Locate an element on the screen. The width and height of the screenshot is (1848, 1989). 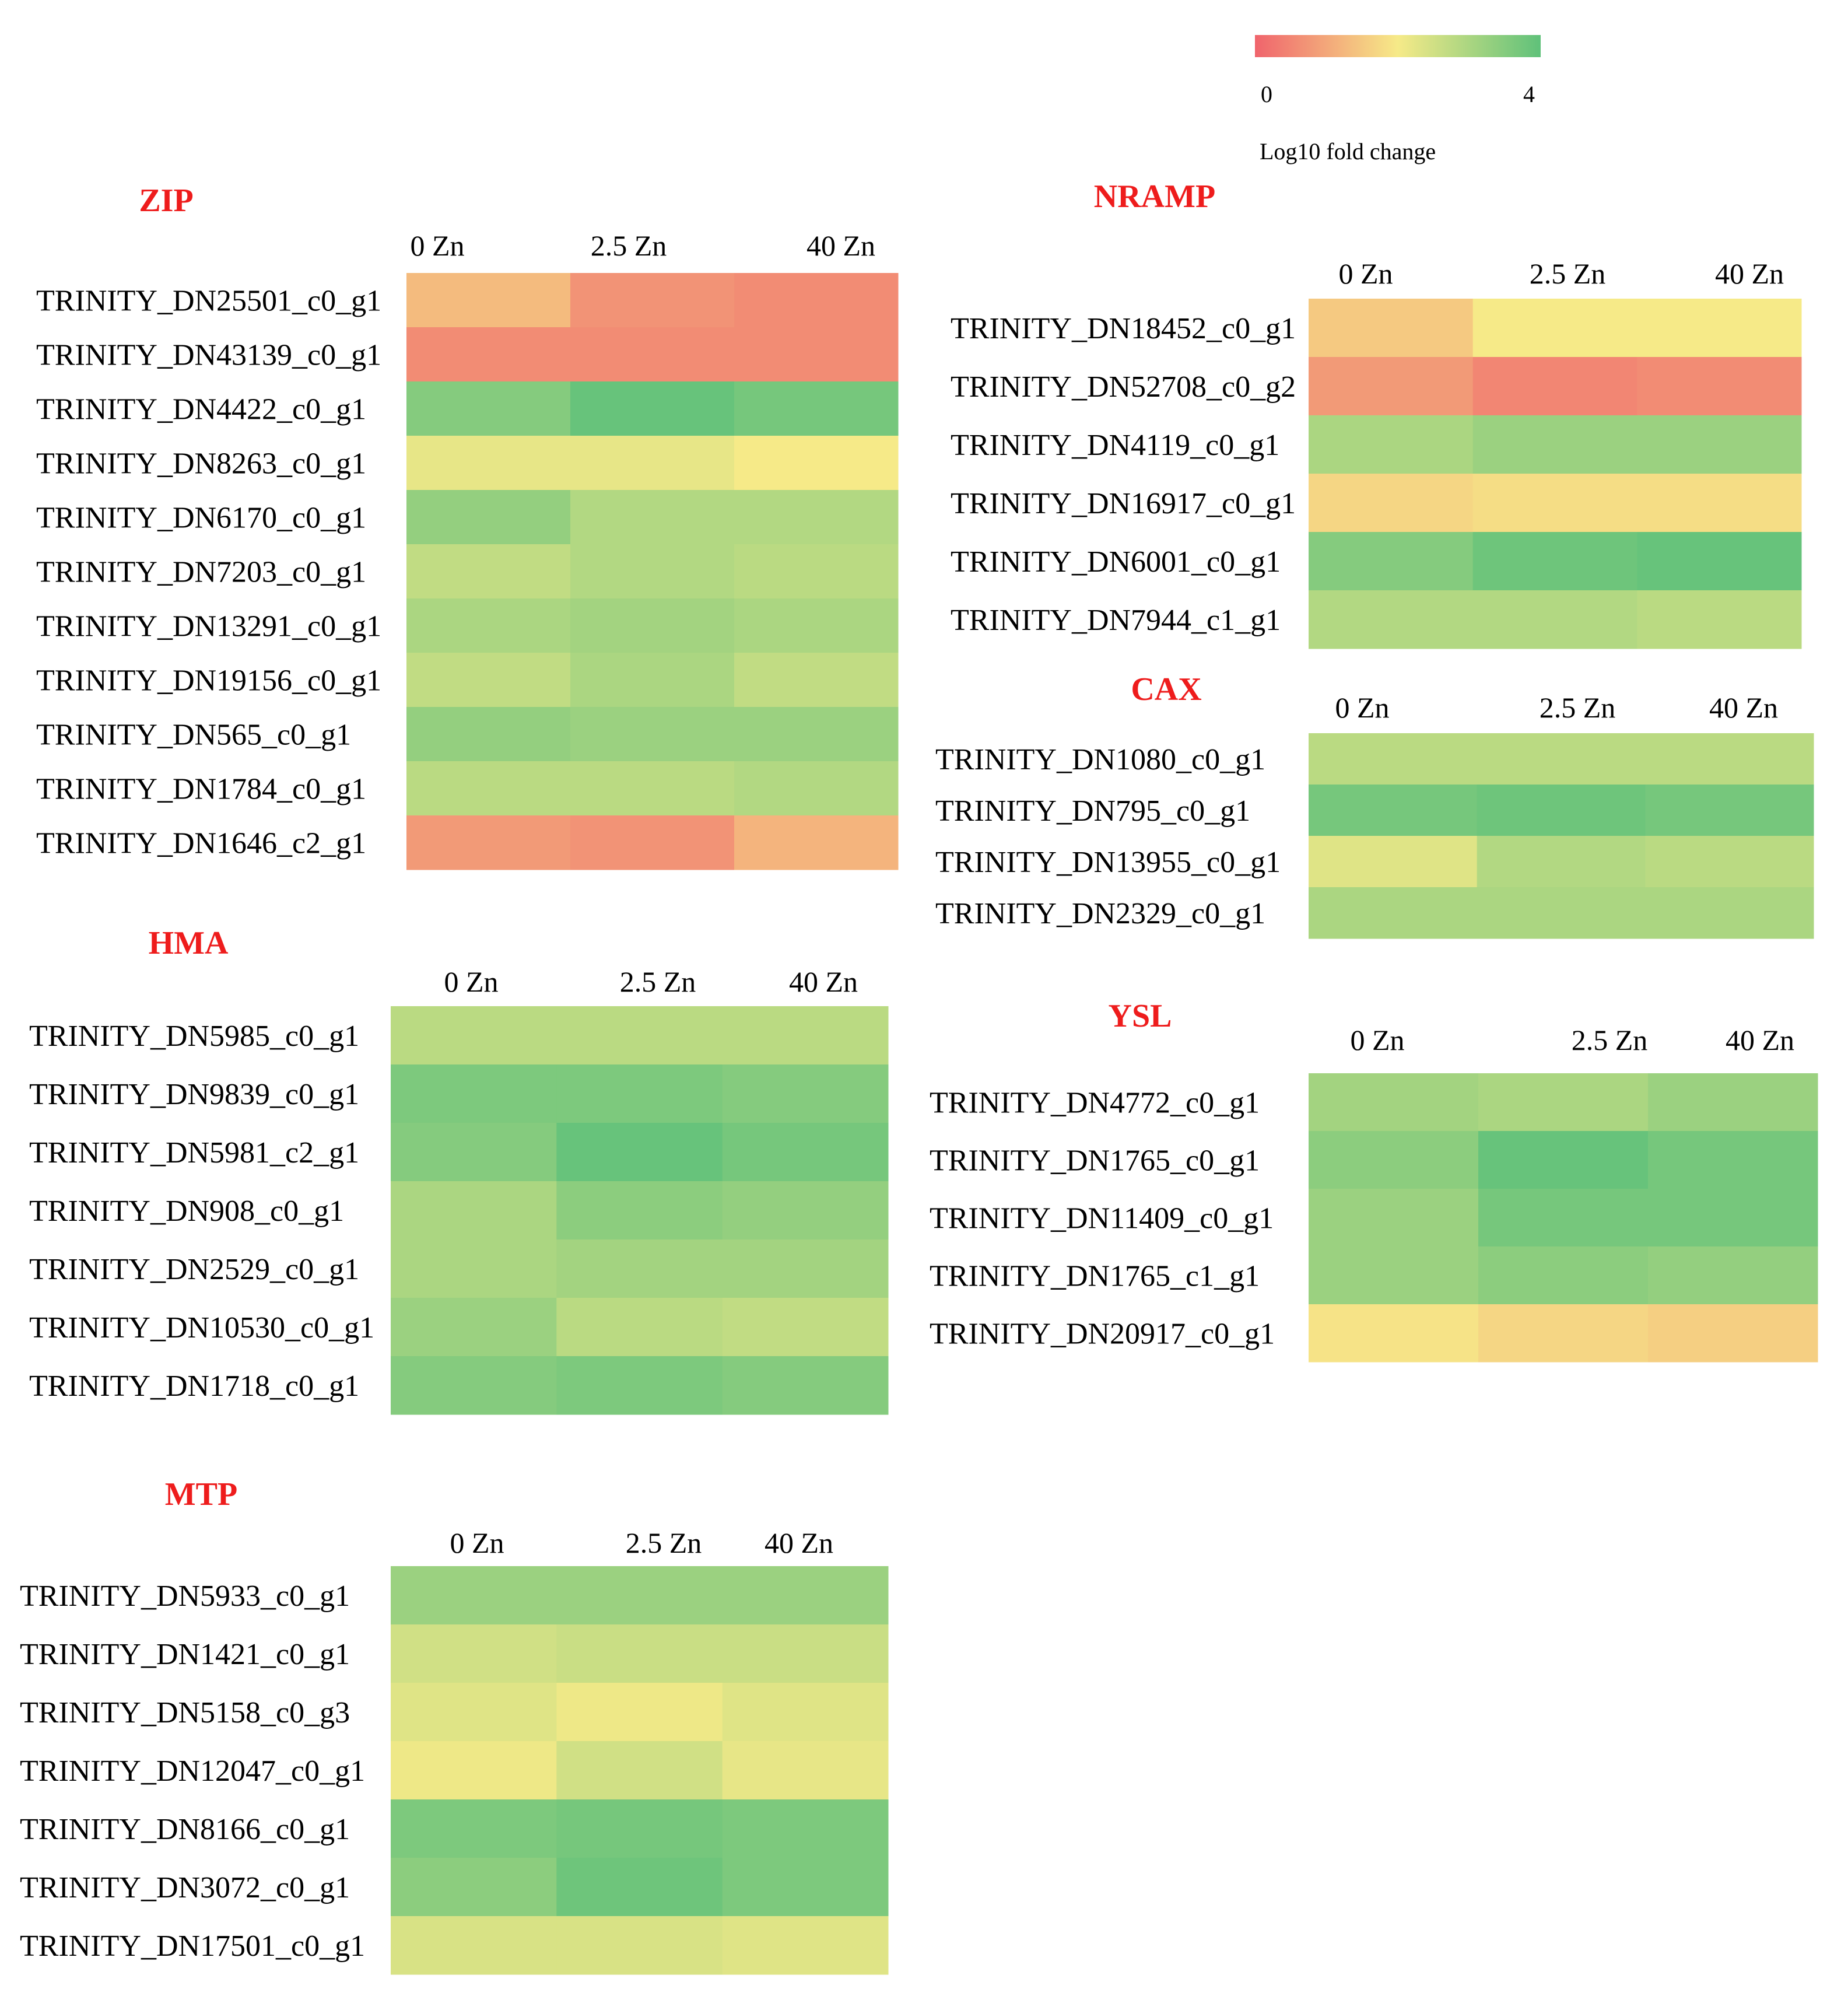
legend-min-label: 0 is located at coordinates (1266, 94).